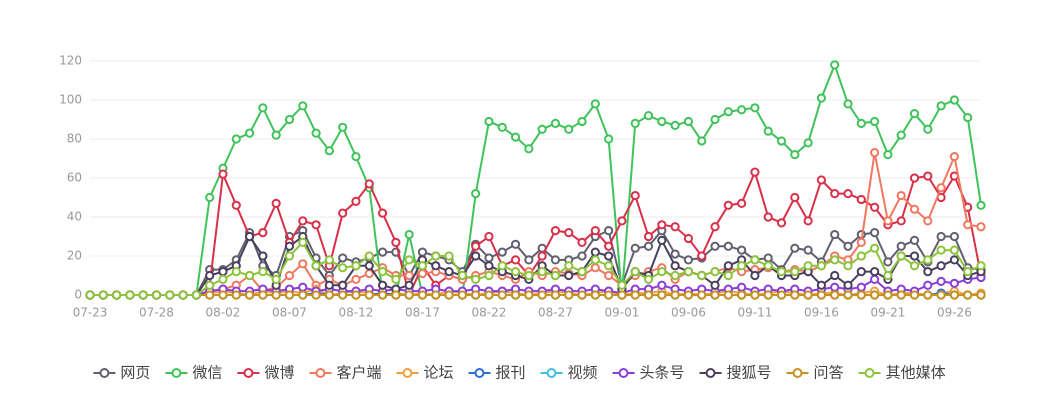 The width and height of the screenshot is (1039, 411). What do you see at coordinates (289, 313) in the screenshot?
I see `x-tick-label: 08-07` at bounding box center [289, 313].